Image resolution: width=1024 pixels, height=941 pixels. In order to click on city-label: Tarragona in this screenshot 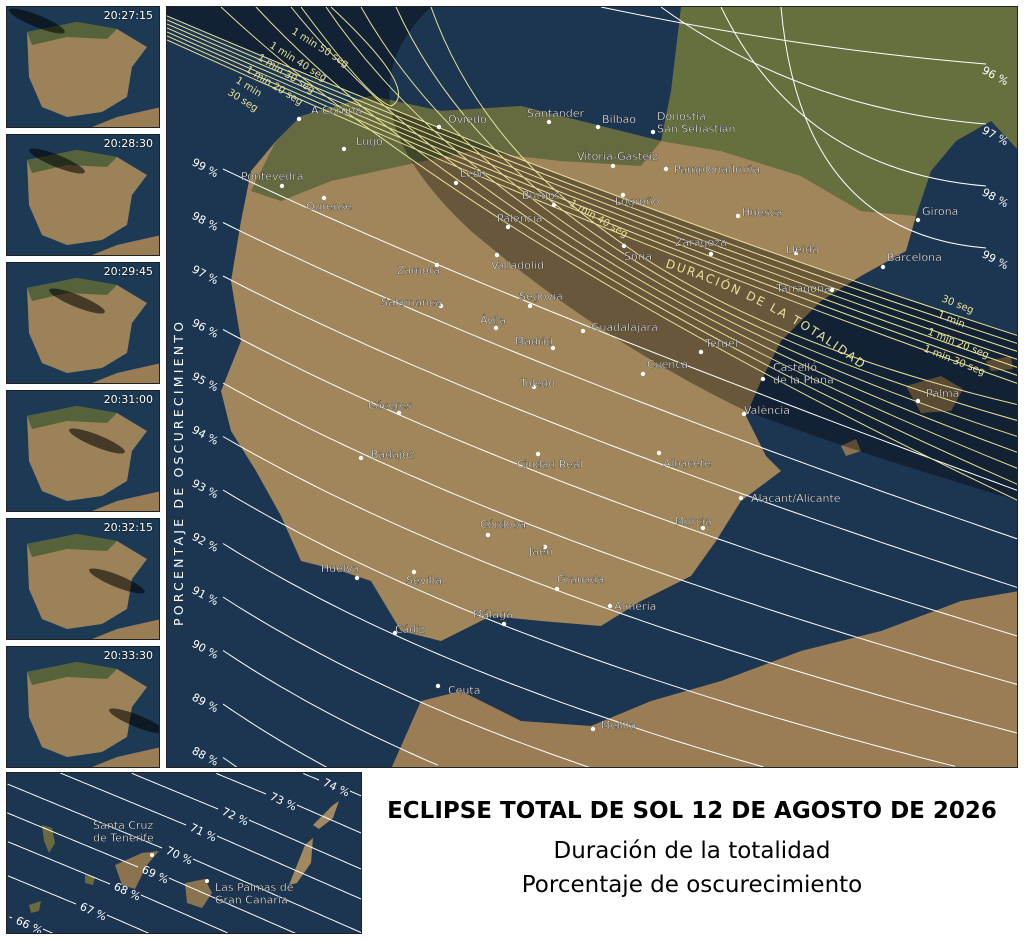, I will do `click(803, 288)`.